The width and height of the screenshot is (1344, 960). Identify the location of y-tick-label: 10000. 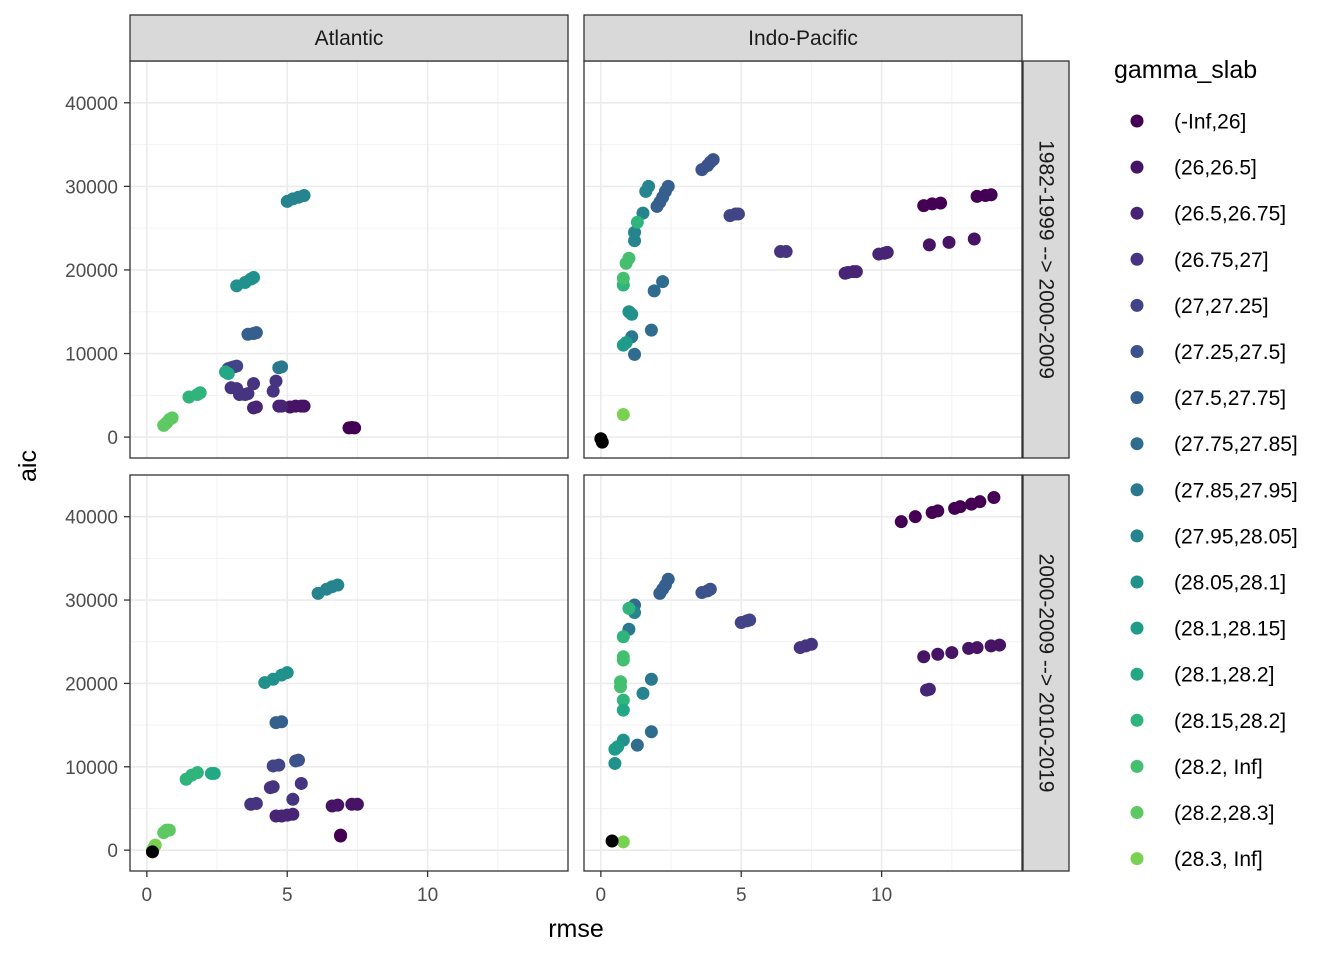
(91, 768).